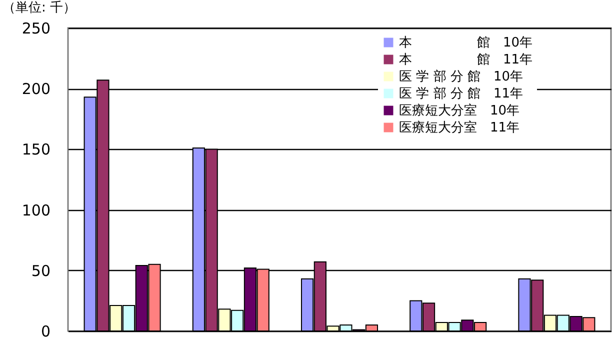  What do you see at coordinates (39, 8) in the screenshot?
I see `y-axis-title: （単位: 千）` at bounding box center [39, 8].